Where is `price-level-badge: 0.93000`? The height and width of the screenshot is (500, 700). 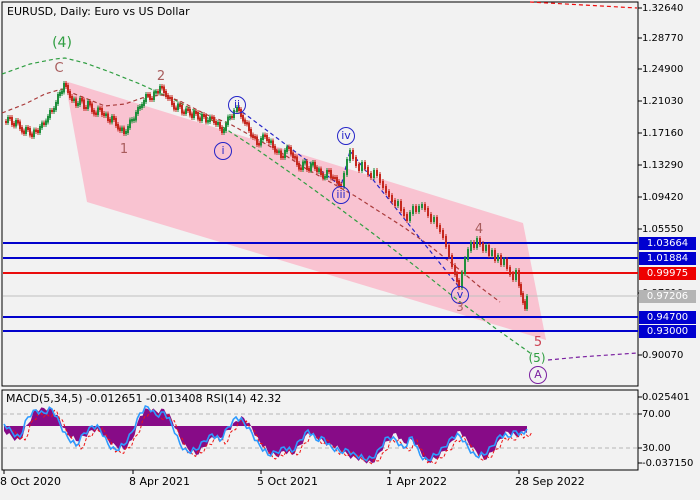
price-level-badge: 0.93000 is located at coordinates (667, 331).